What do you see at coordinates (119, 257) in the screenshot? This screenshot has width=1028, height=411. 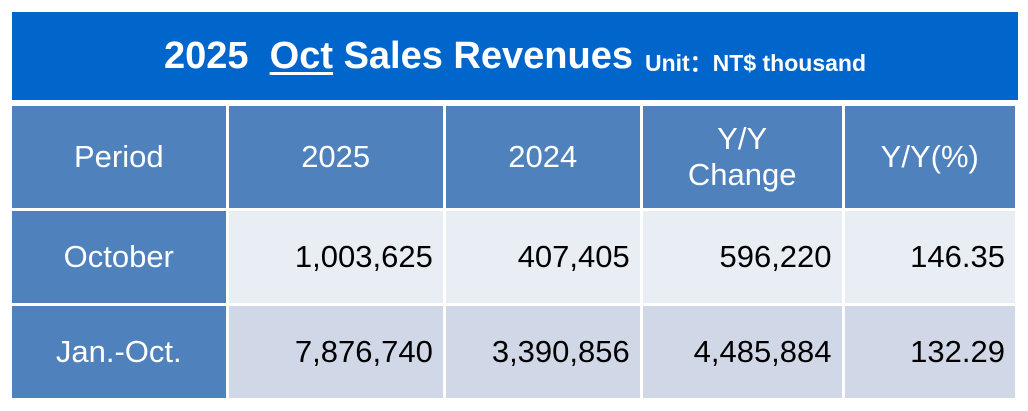 I see `row-period: October` at bounding box center [119, 257].